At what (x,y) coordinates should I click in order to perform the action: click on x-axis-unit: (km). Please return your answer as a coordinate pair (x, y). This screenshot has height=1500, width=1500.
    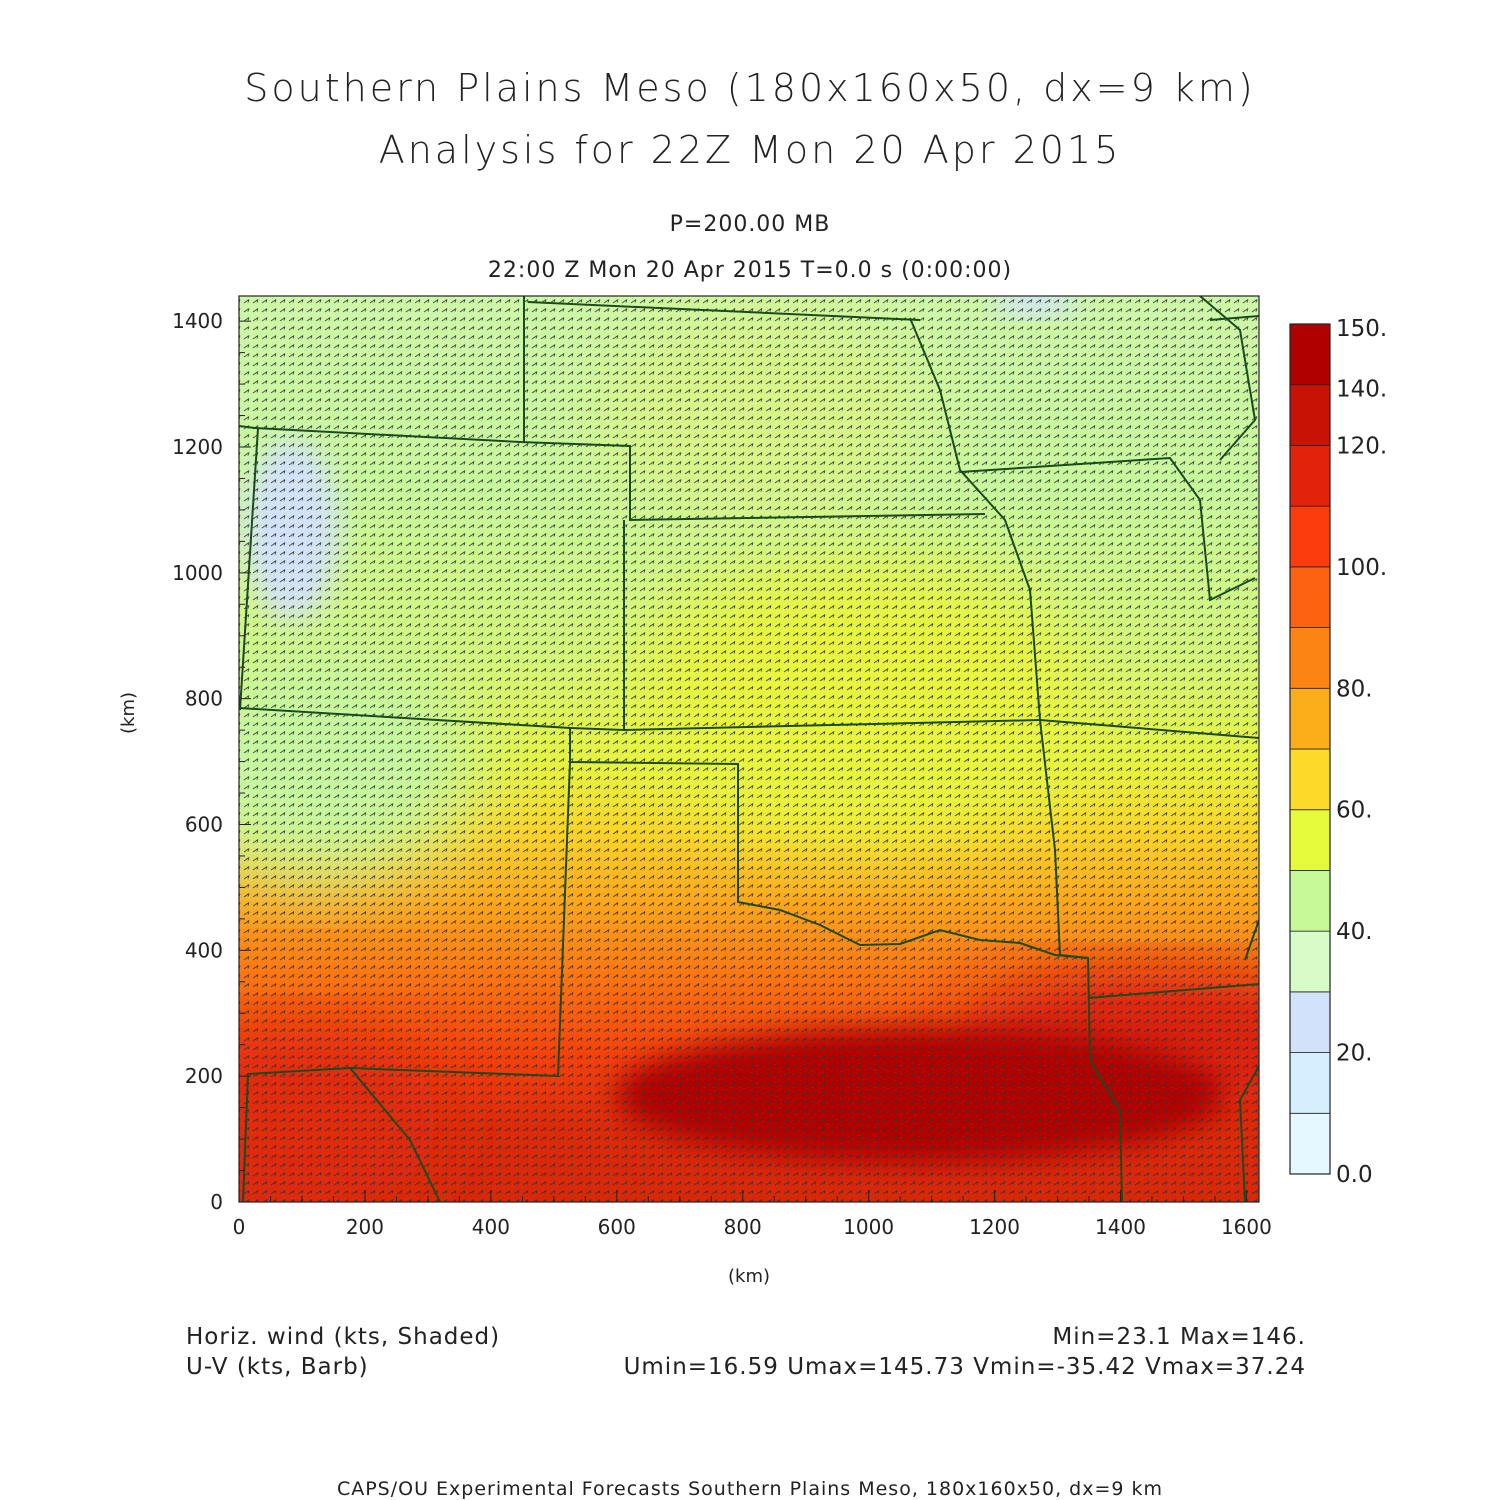
    Looking at the image, I should click on (749, 1276).